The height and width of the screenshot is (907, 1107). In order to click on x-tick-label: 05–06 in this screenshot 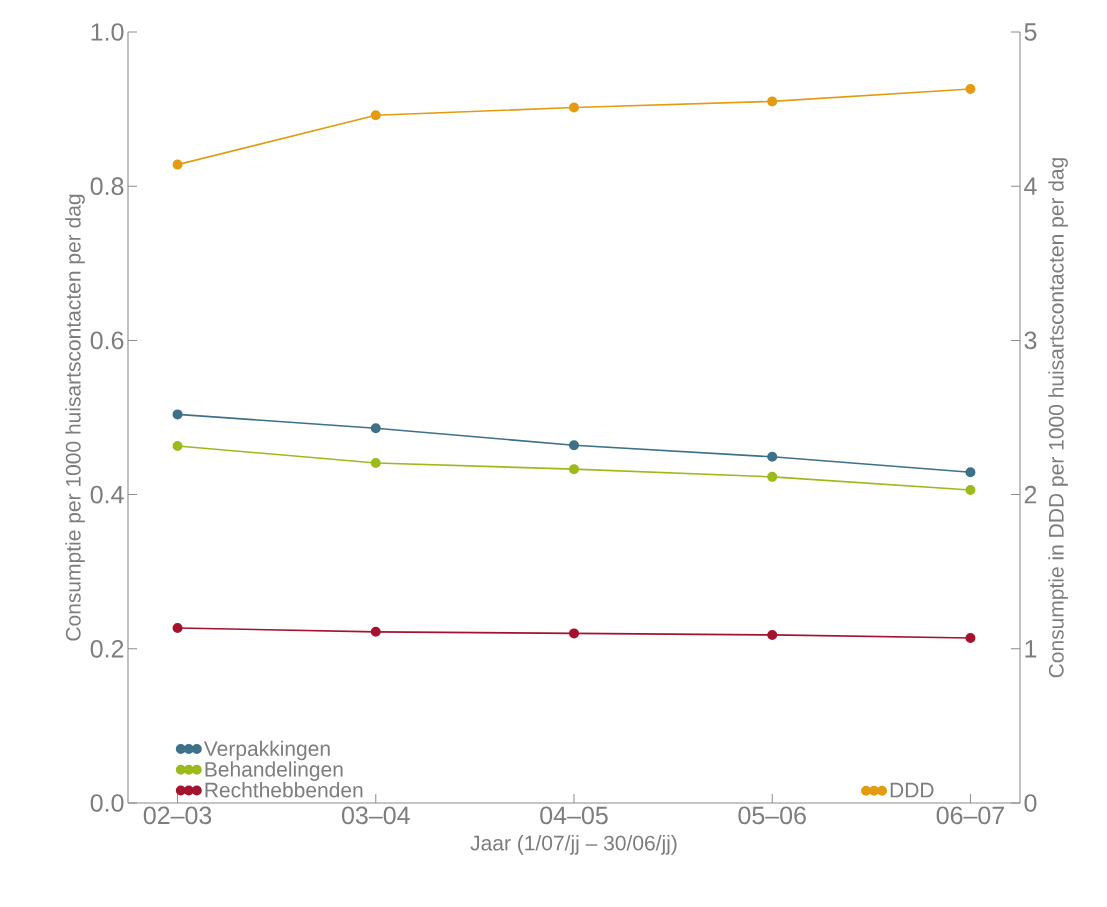, I will do `click(772, 815)`.